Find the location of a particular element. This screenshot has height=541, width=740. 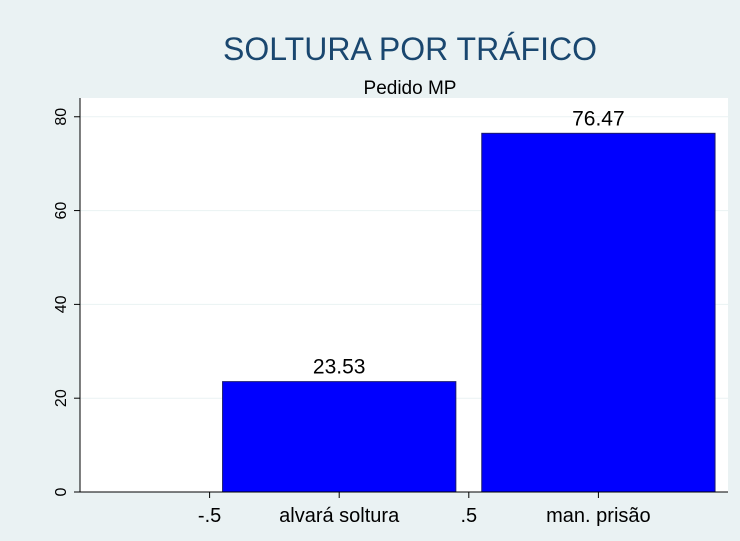

y-tick-label: 60 is located at coordinates (61, 211).